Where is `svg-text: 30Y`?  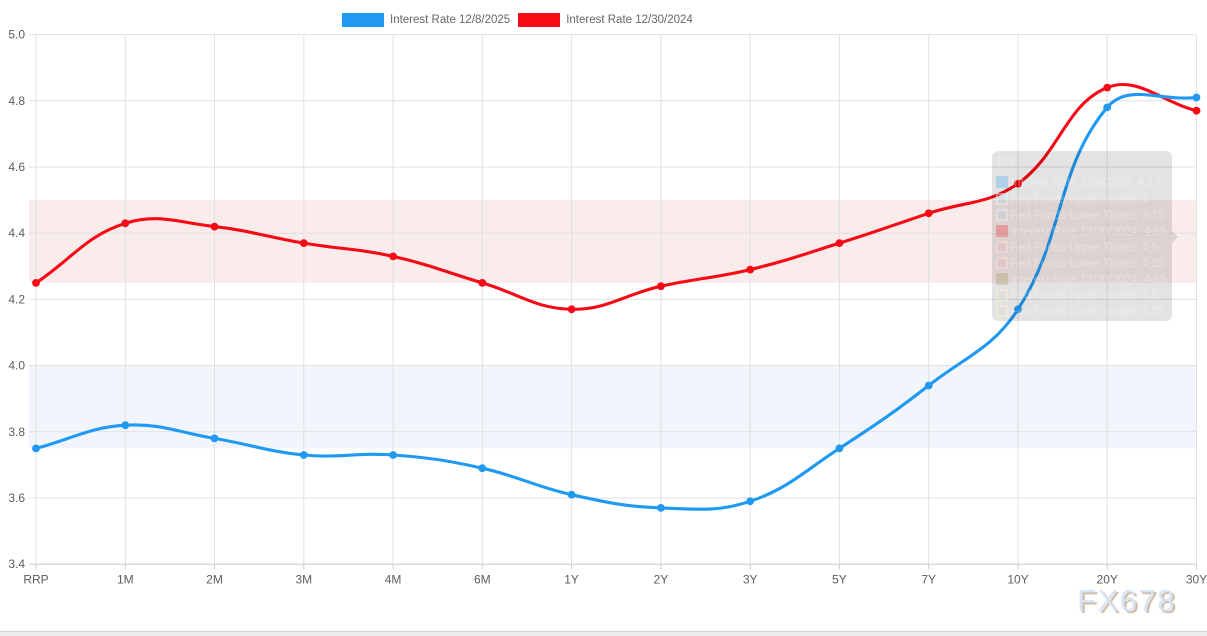 svg-text: 30Y is located at coordinates (1196, 579).